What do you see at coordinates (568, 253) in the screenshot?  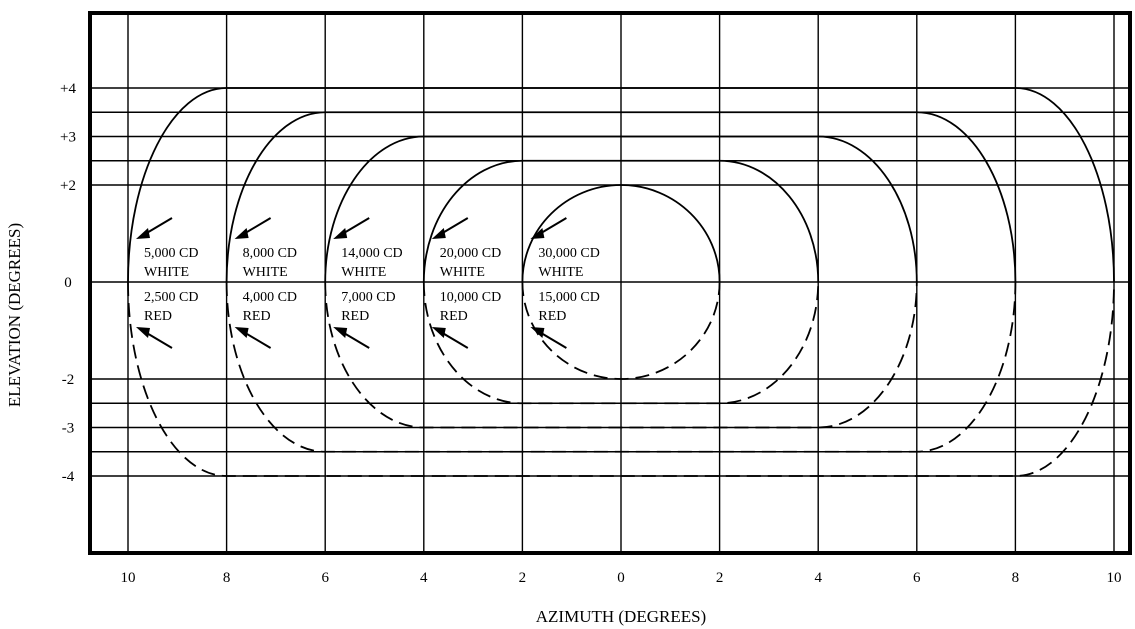 I see `white-intensity-label: 30,000 CD` at bounding box center [568, 253].